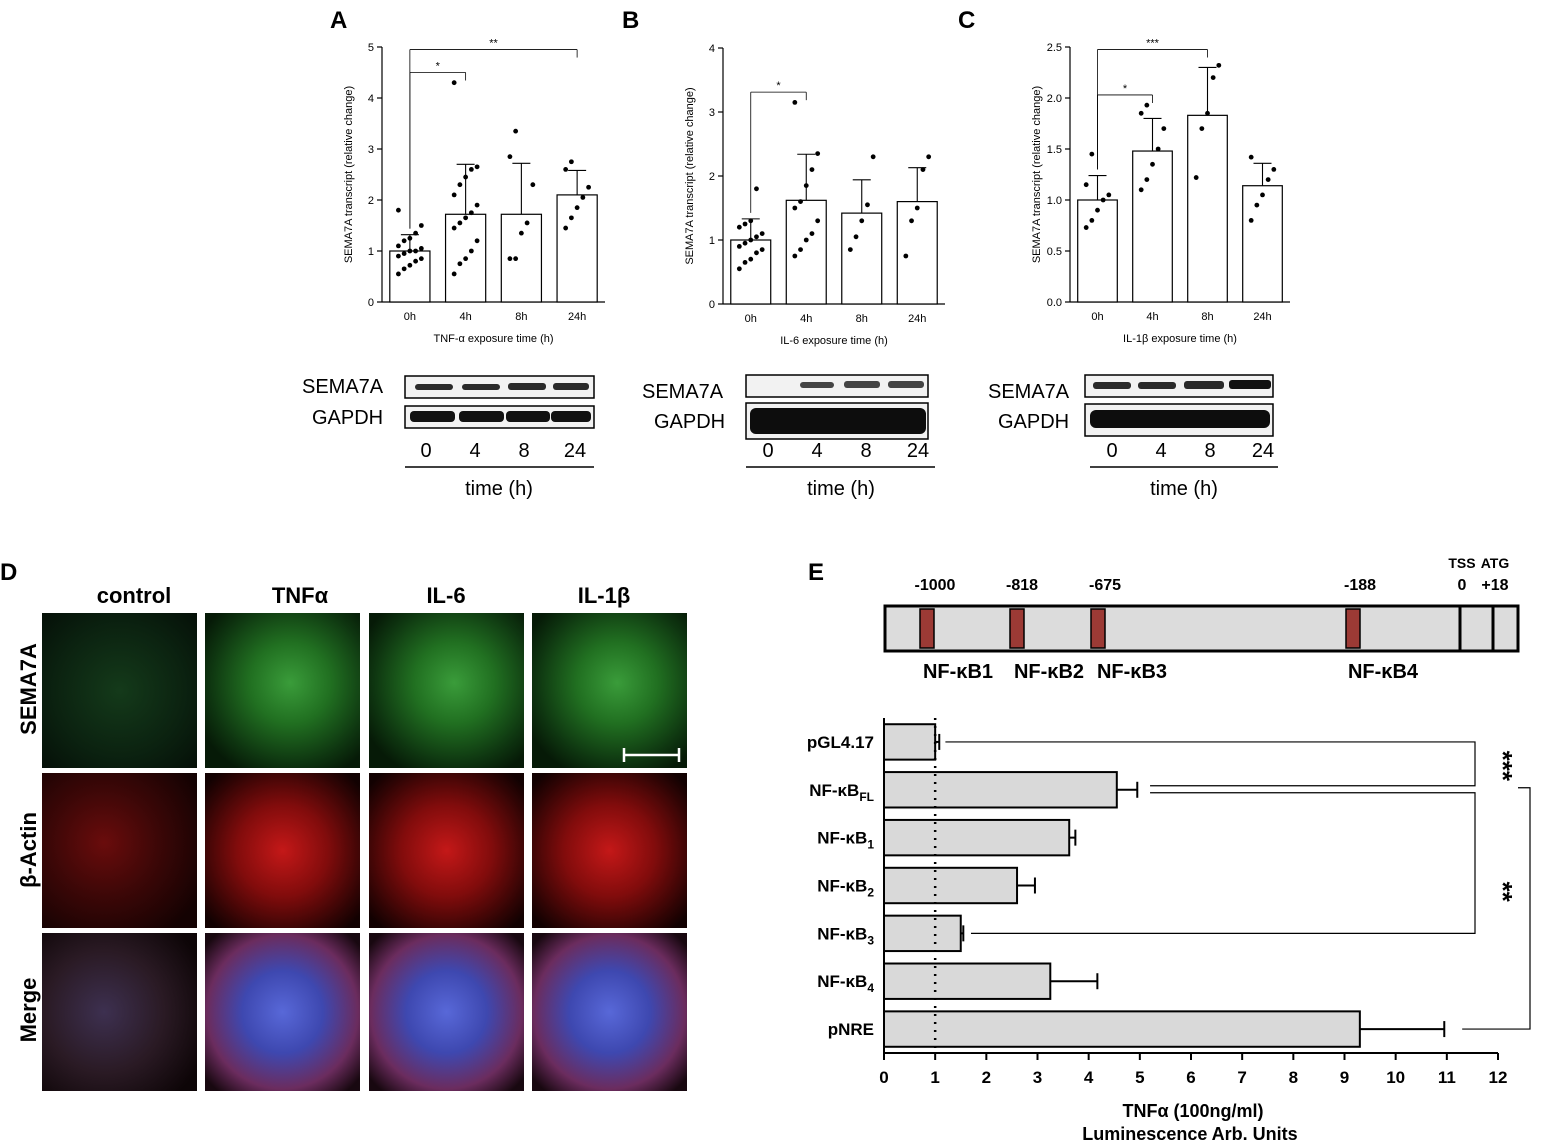 The width and height of the screenshot is (1555, 1143). Describe the element at coordinates (1383, 672) in the screenshot. I see `site-label-nfkb4: NF-κB4` at that location.